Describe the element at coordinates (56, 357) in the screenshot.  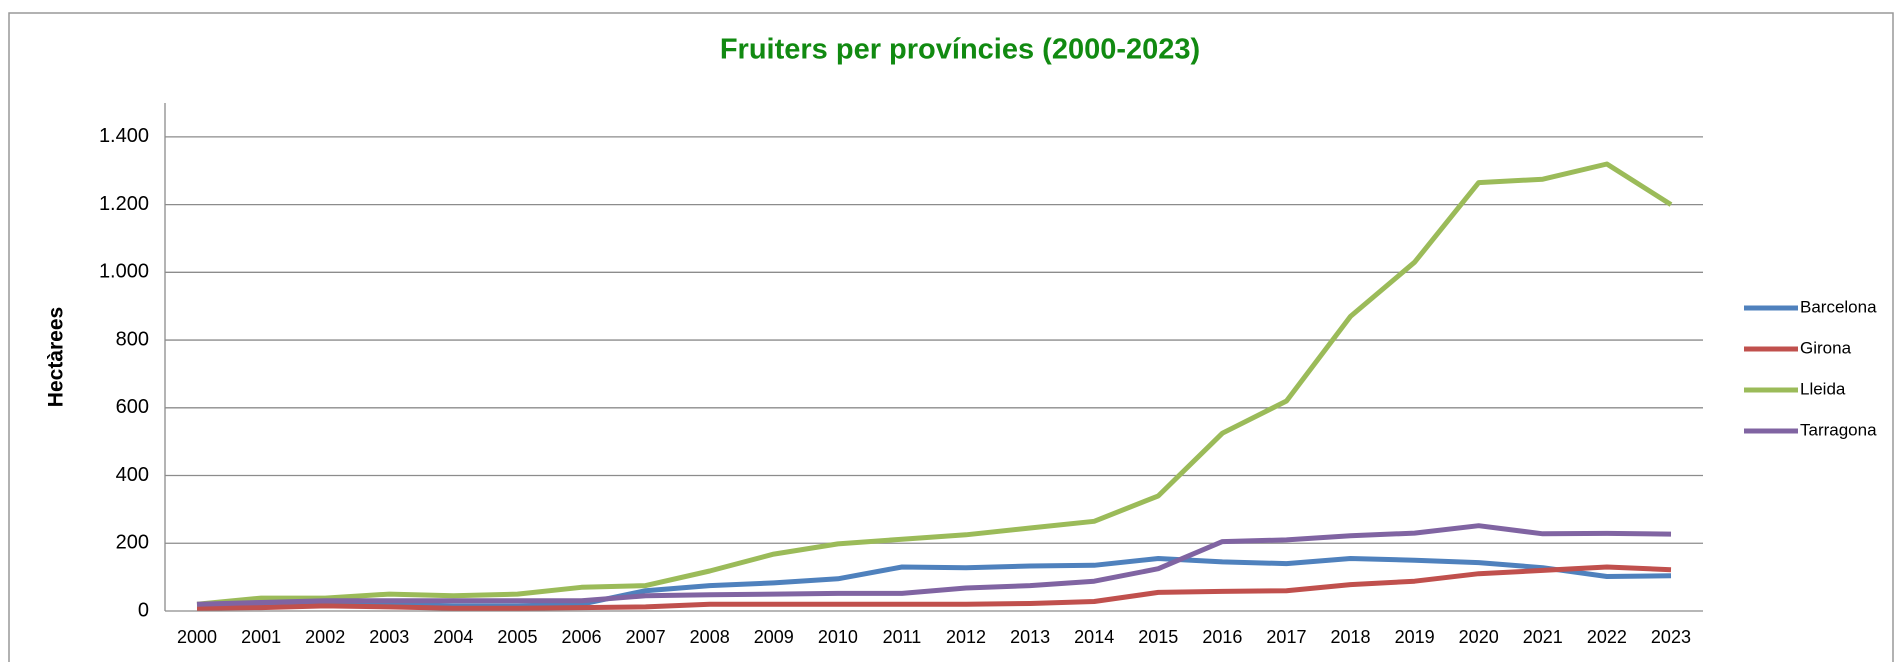
I see `y-axis-label: Hectàrees` at that location.